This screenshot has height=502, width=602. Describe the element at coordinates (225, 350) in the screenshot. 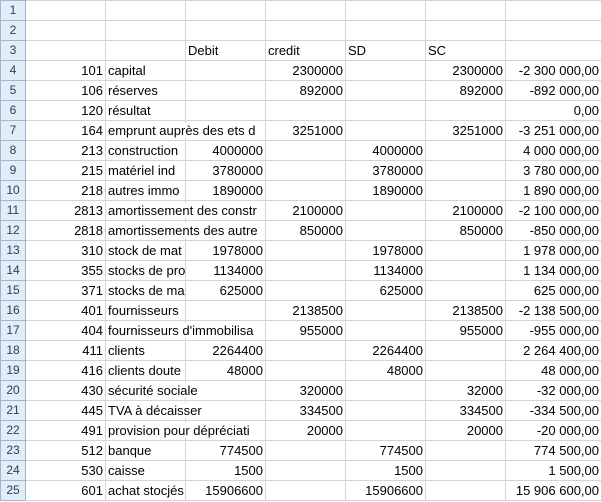

I see `cell: 2264400` at that location.